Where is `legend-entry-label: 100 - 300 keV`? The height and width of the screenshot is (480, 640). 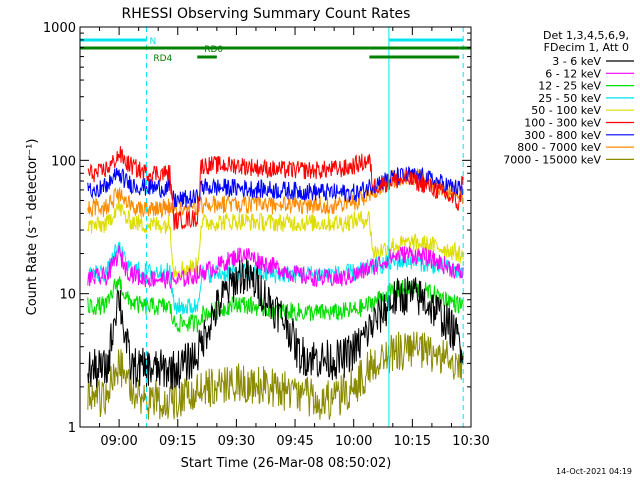 legend-entry-label: 100 - 300 keV is located at coordinates (562, 123).